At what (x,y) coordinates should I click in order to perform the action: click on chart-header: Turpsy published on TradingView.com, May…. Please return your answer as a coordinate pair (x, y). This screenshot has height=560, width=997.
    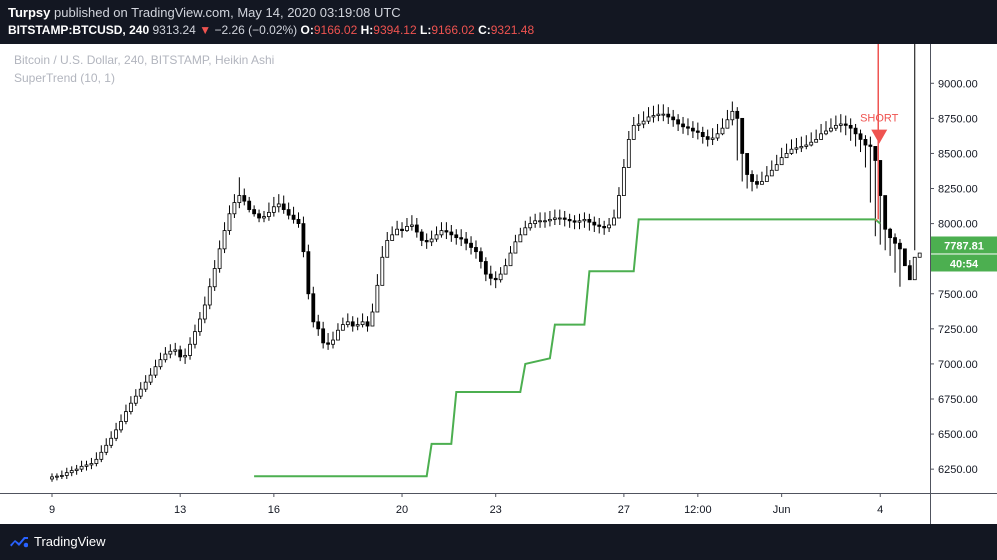
    Looking at the image, I should click on (498, 22).